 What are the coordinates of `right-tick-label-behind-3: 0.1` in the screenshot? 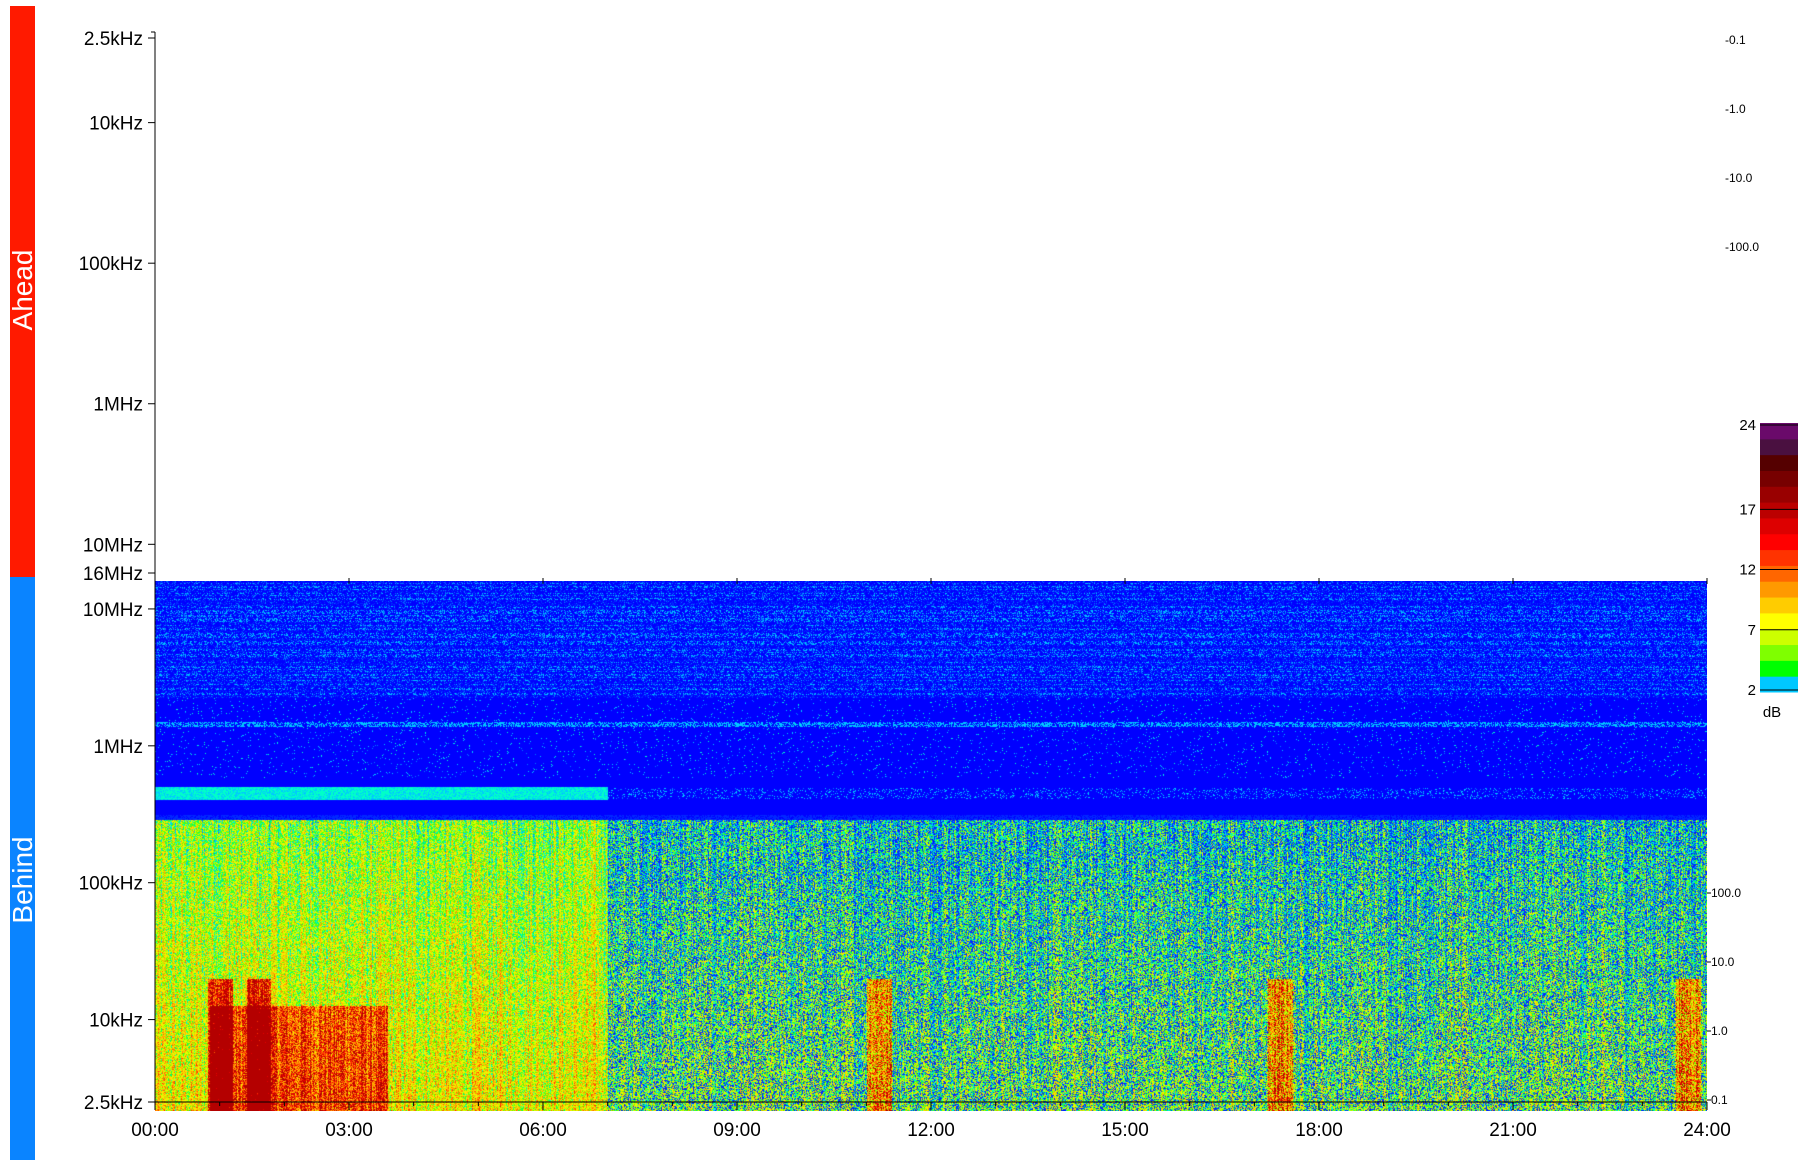 It's located at (1719, 1100).